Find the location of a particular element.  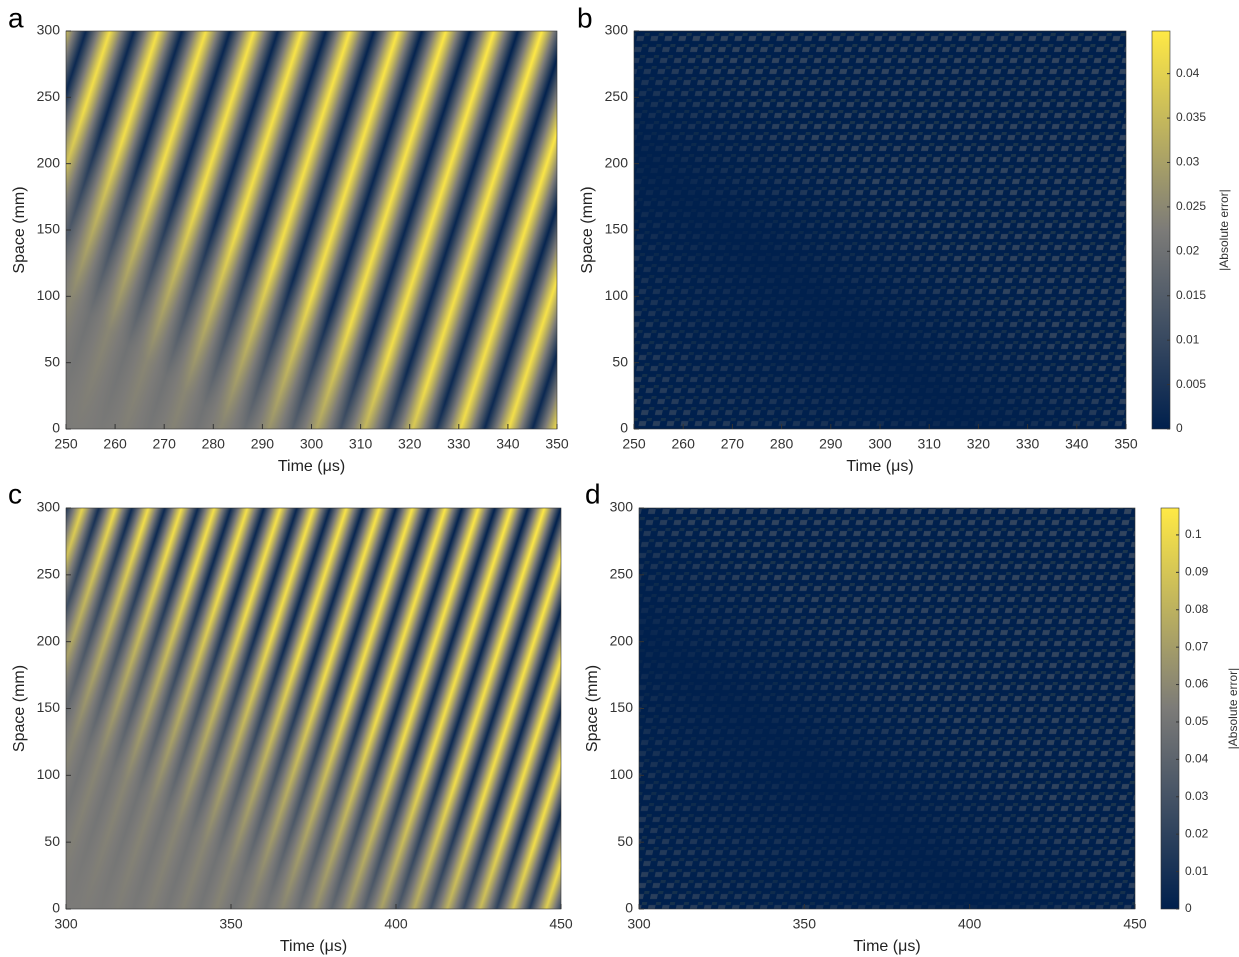

colorbar-tick-label: 0.035 is located at coordinates (1191, 117).